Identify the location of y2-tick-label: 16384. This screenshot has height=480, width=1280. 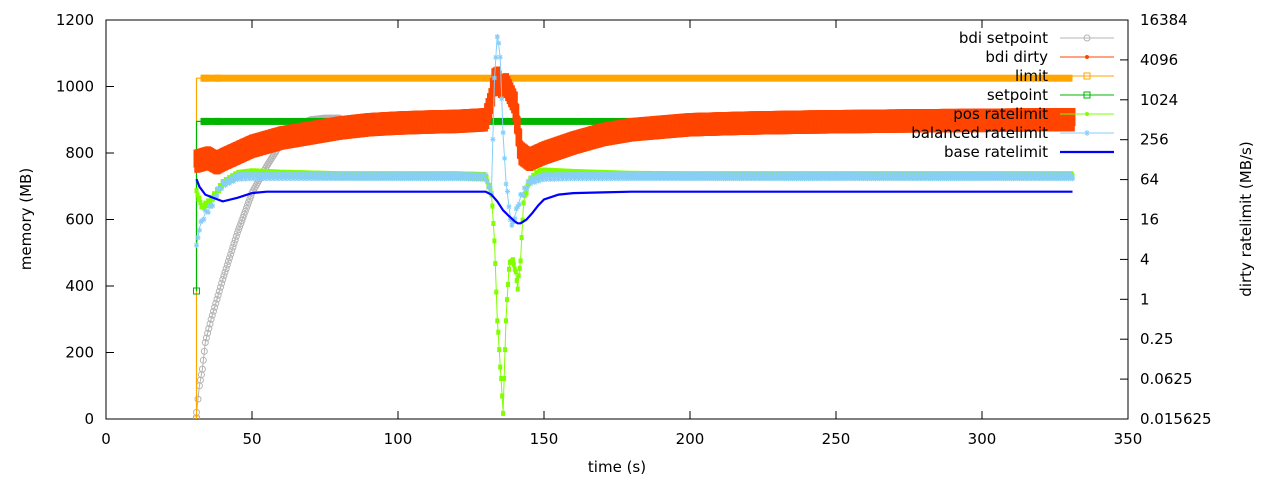
(1164, 20).